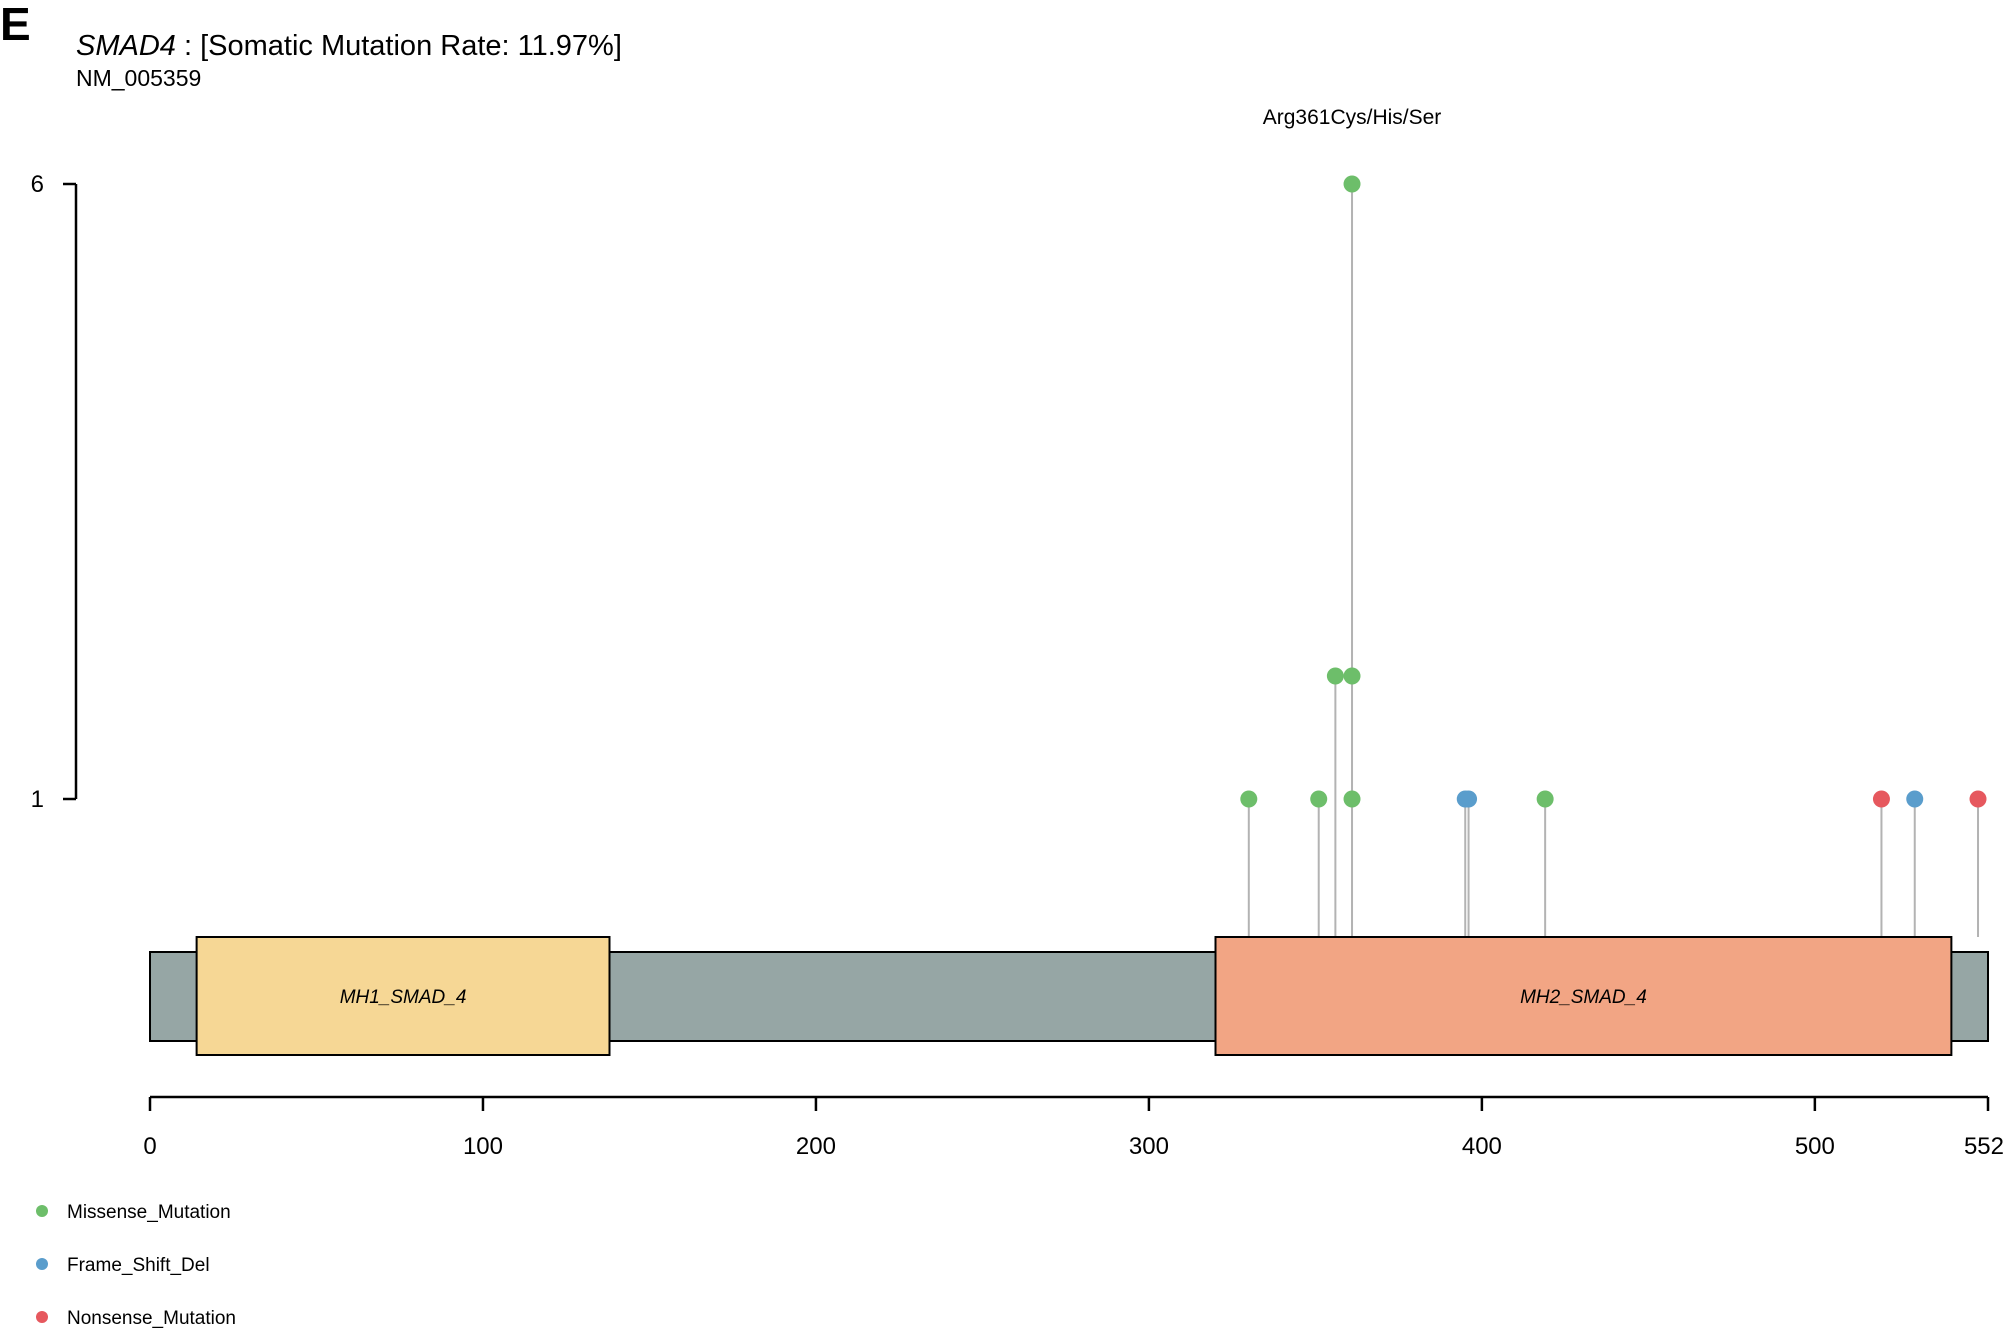 The height and width of the screenshot is (1332, 2006). What do you see at coordinates (816, 1146) in the screenshot?
I see `x-tick-label: 200` at bounding box center [816, 1146].